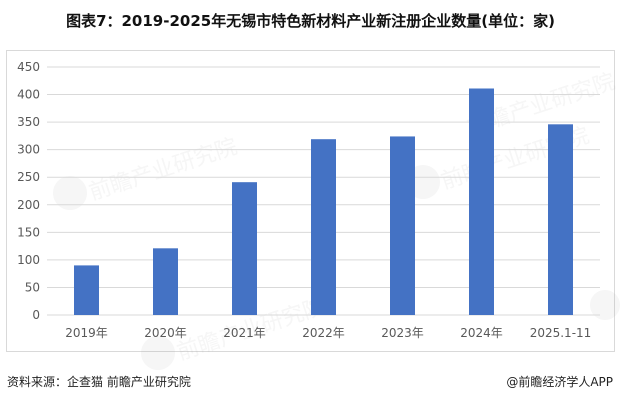 This screenshot has height=400, width=621. Describe the element at coordinates (310, 382) in the screenshot. I see `footer: 资料来源：企查猫 前瞻产业研究院 @前瞻经济学人APP` at that location.